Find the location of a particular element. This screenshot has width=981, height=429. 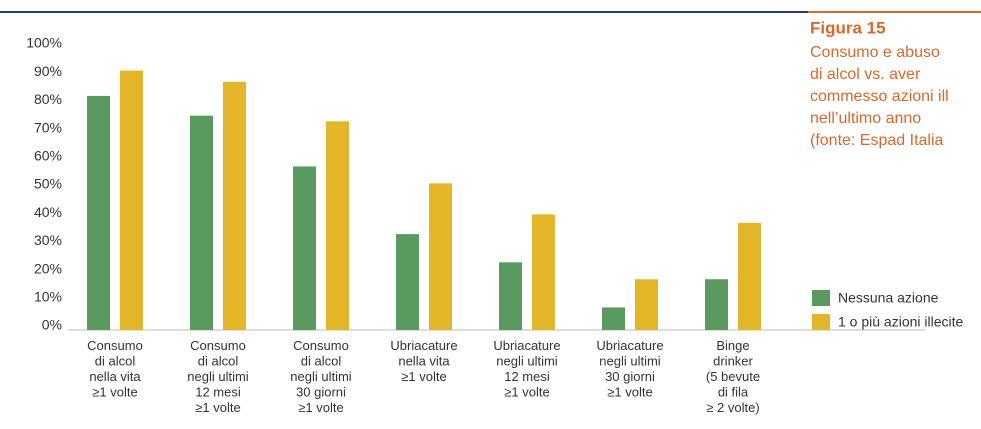

caption-line: nell’ultimo anno is located at coordinates (865, 118).